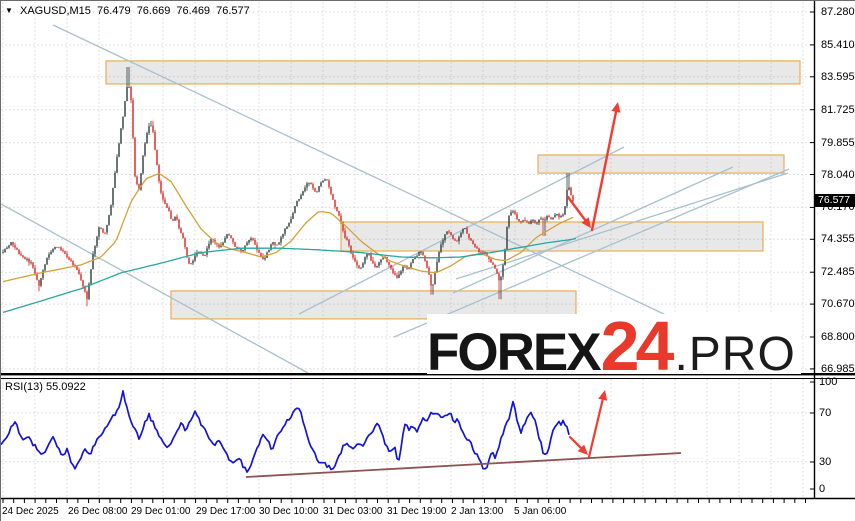 The height and width of the screenshot is (521, 855). Describe the element at coordinates (838, 174) in the screenshot. I see `price-tick-label: 78.040` at that location.